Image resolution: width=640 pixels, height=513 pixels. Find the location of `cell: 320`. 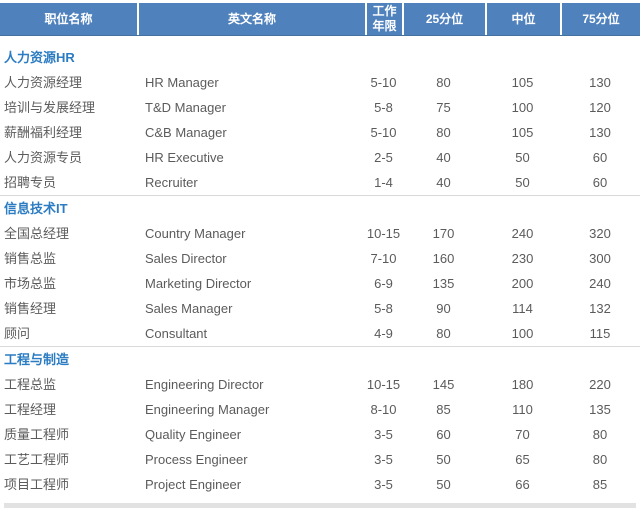

cell: 320 is located at coordinates (600, 233).